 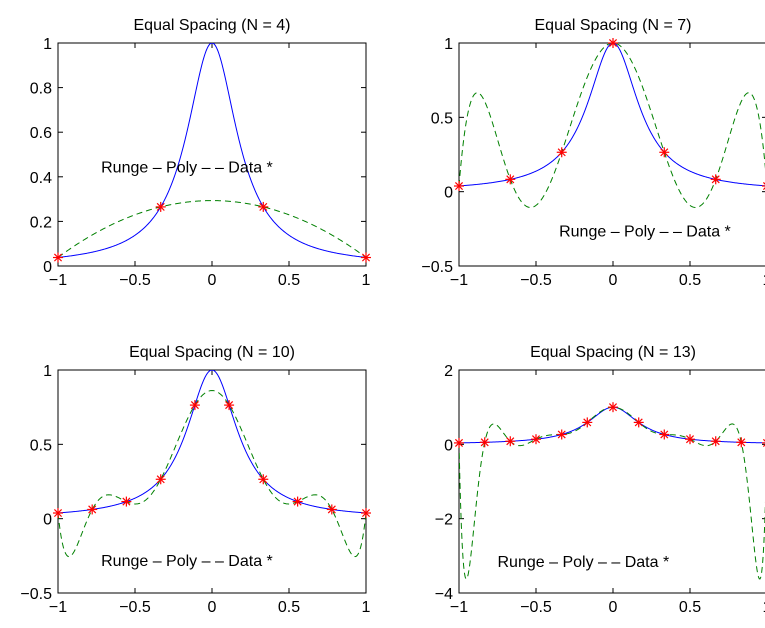 I want to click on y-tick-label: −4, so click(x=444, y=594).